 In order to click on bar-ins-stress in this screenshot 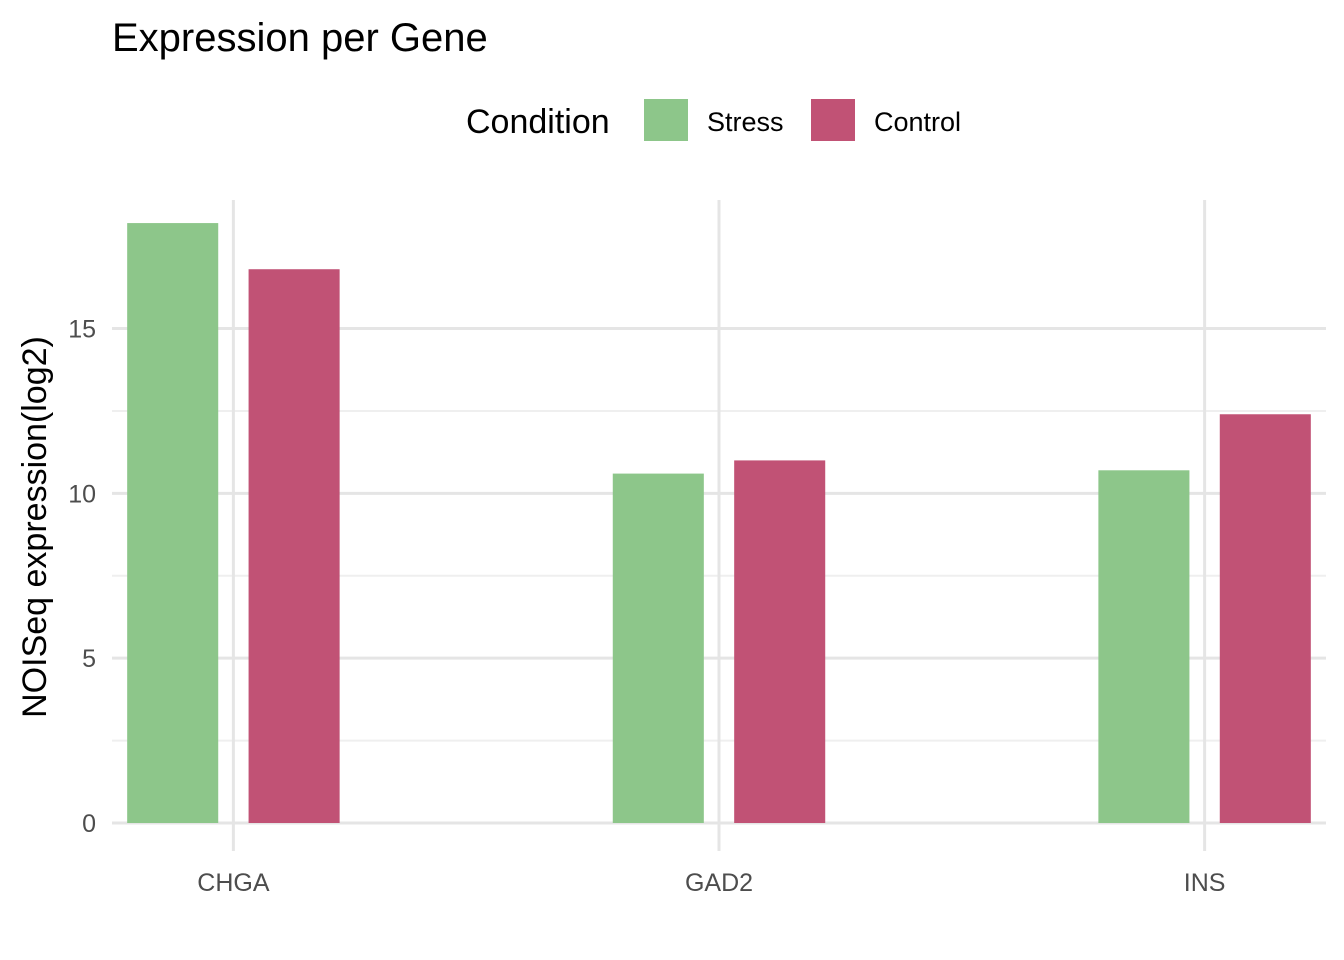, I will do `click(1144, 646)`.